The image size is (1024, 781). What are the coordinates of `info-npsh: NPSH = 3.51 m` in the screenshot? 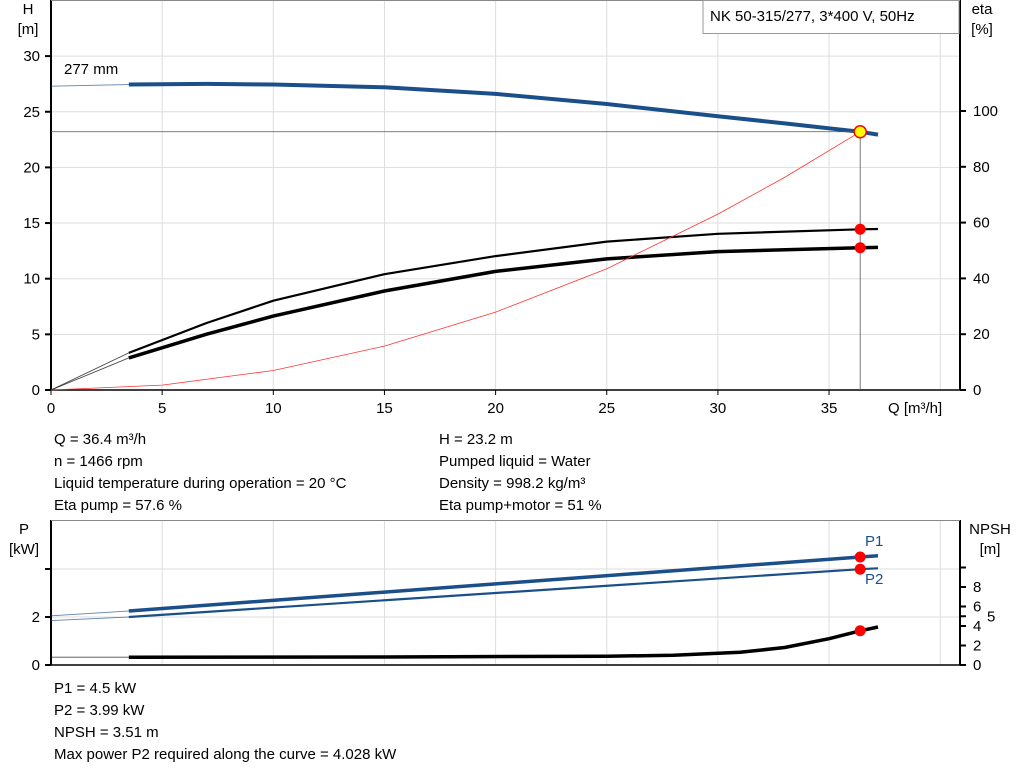 It's located at (106, 732).